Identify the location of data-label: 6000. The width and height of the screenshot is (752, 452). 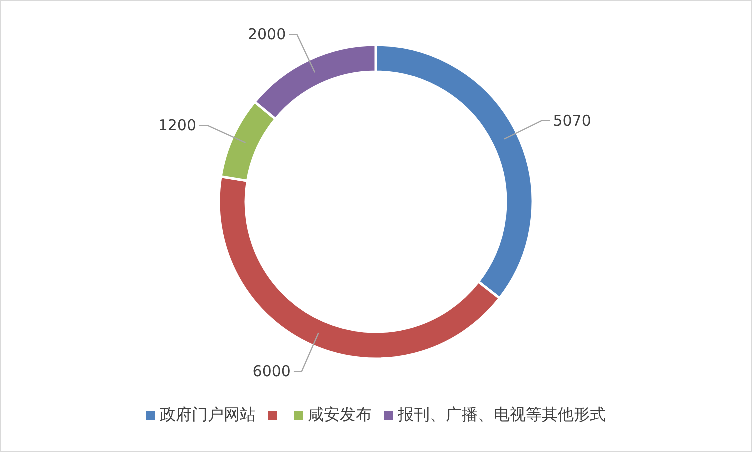
(271, 371).